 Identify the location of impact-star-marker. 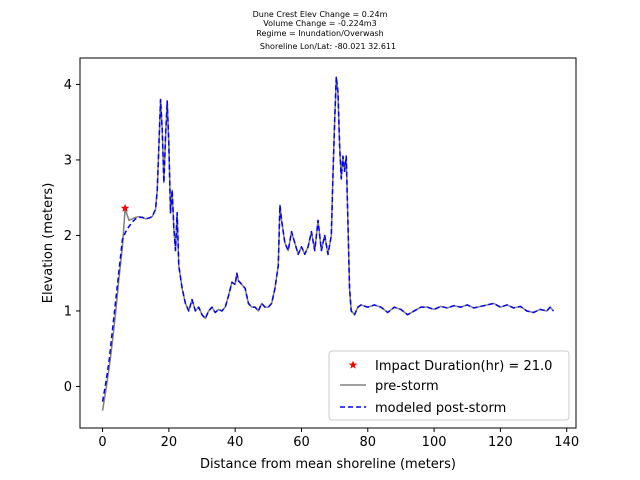
(125, 207).